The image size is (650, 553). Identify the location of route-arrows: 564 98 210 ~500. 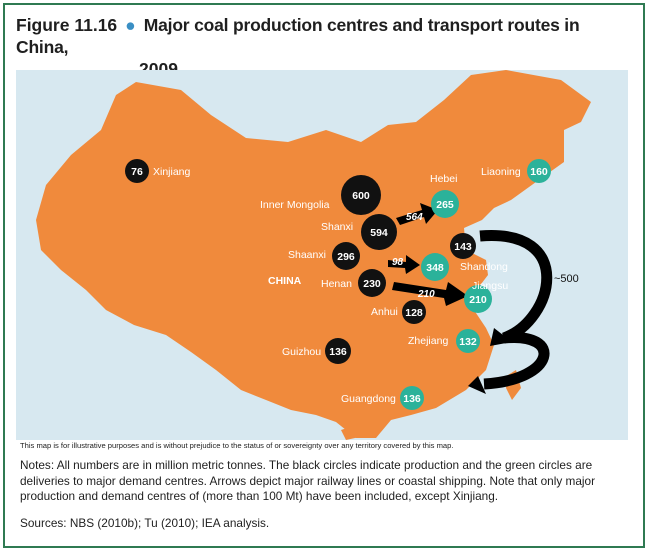
(483, 298).